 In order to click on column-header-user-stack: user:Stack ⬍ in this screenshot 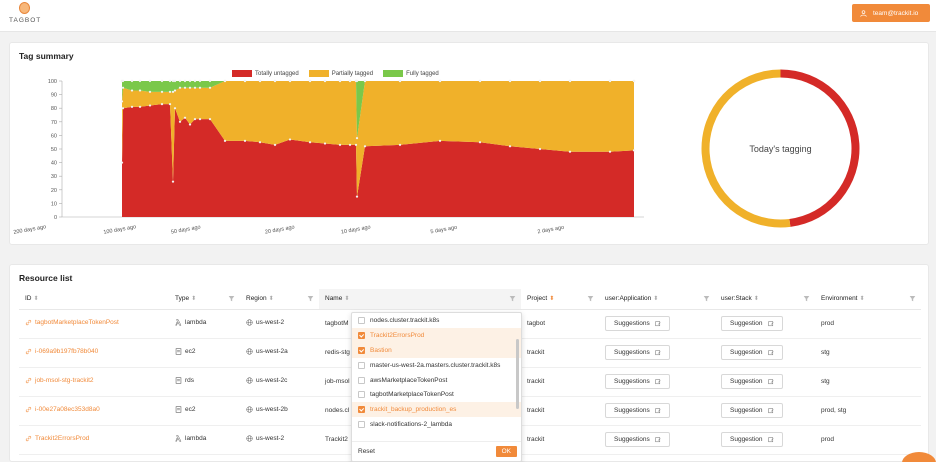, I will do `click(765, 299)`.